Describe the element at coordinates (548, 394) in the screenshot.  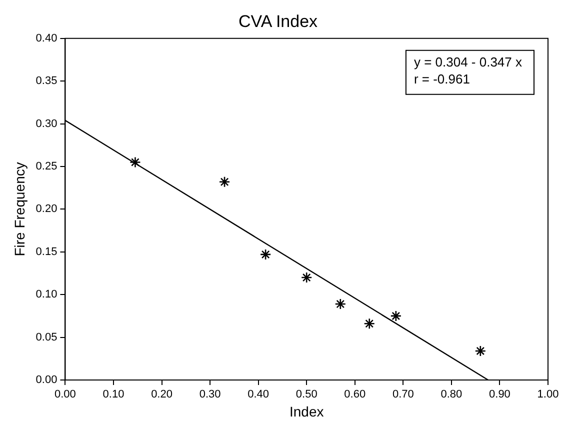
I see `x-tick-label: 1.00` at that location.